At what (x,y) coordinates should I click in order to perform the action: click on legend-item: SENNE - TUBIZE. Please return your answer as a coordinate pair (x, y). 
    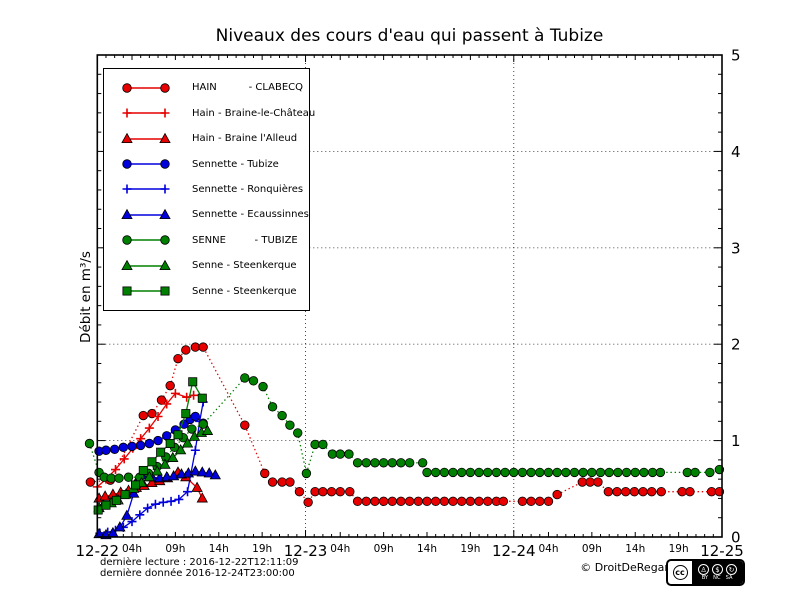
    Looking at the image, I should click on (213, 240).